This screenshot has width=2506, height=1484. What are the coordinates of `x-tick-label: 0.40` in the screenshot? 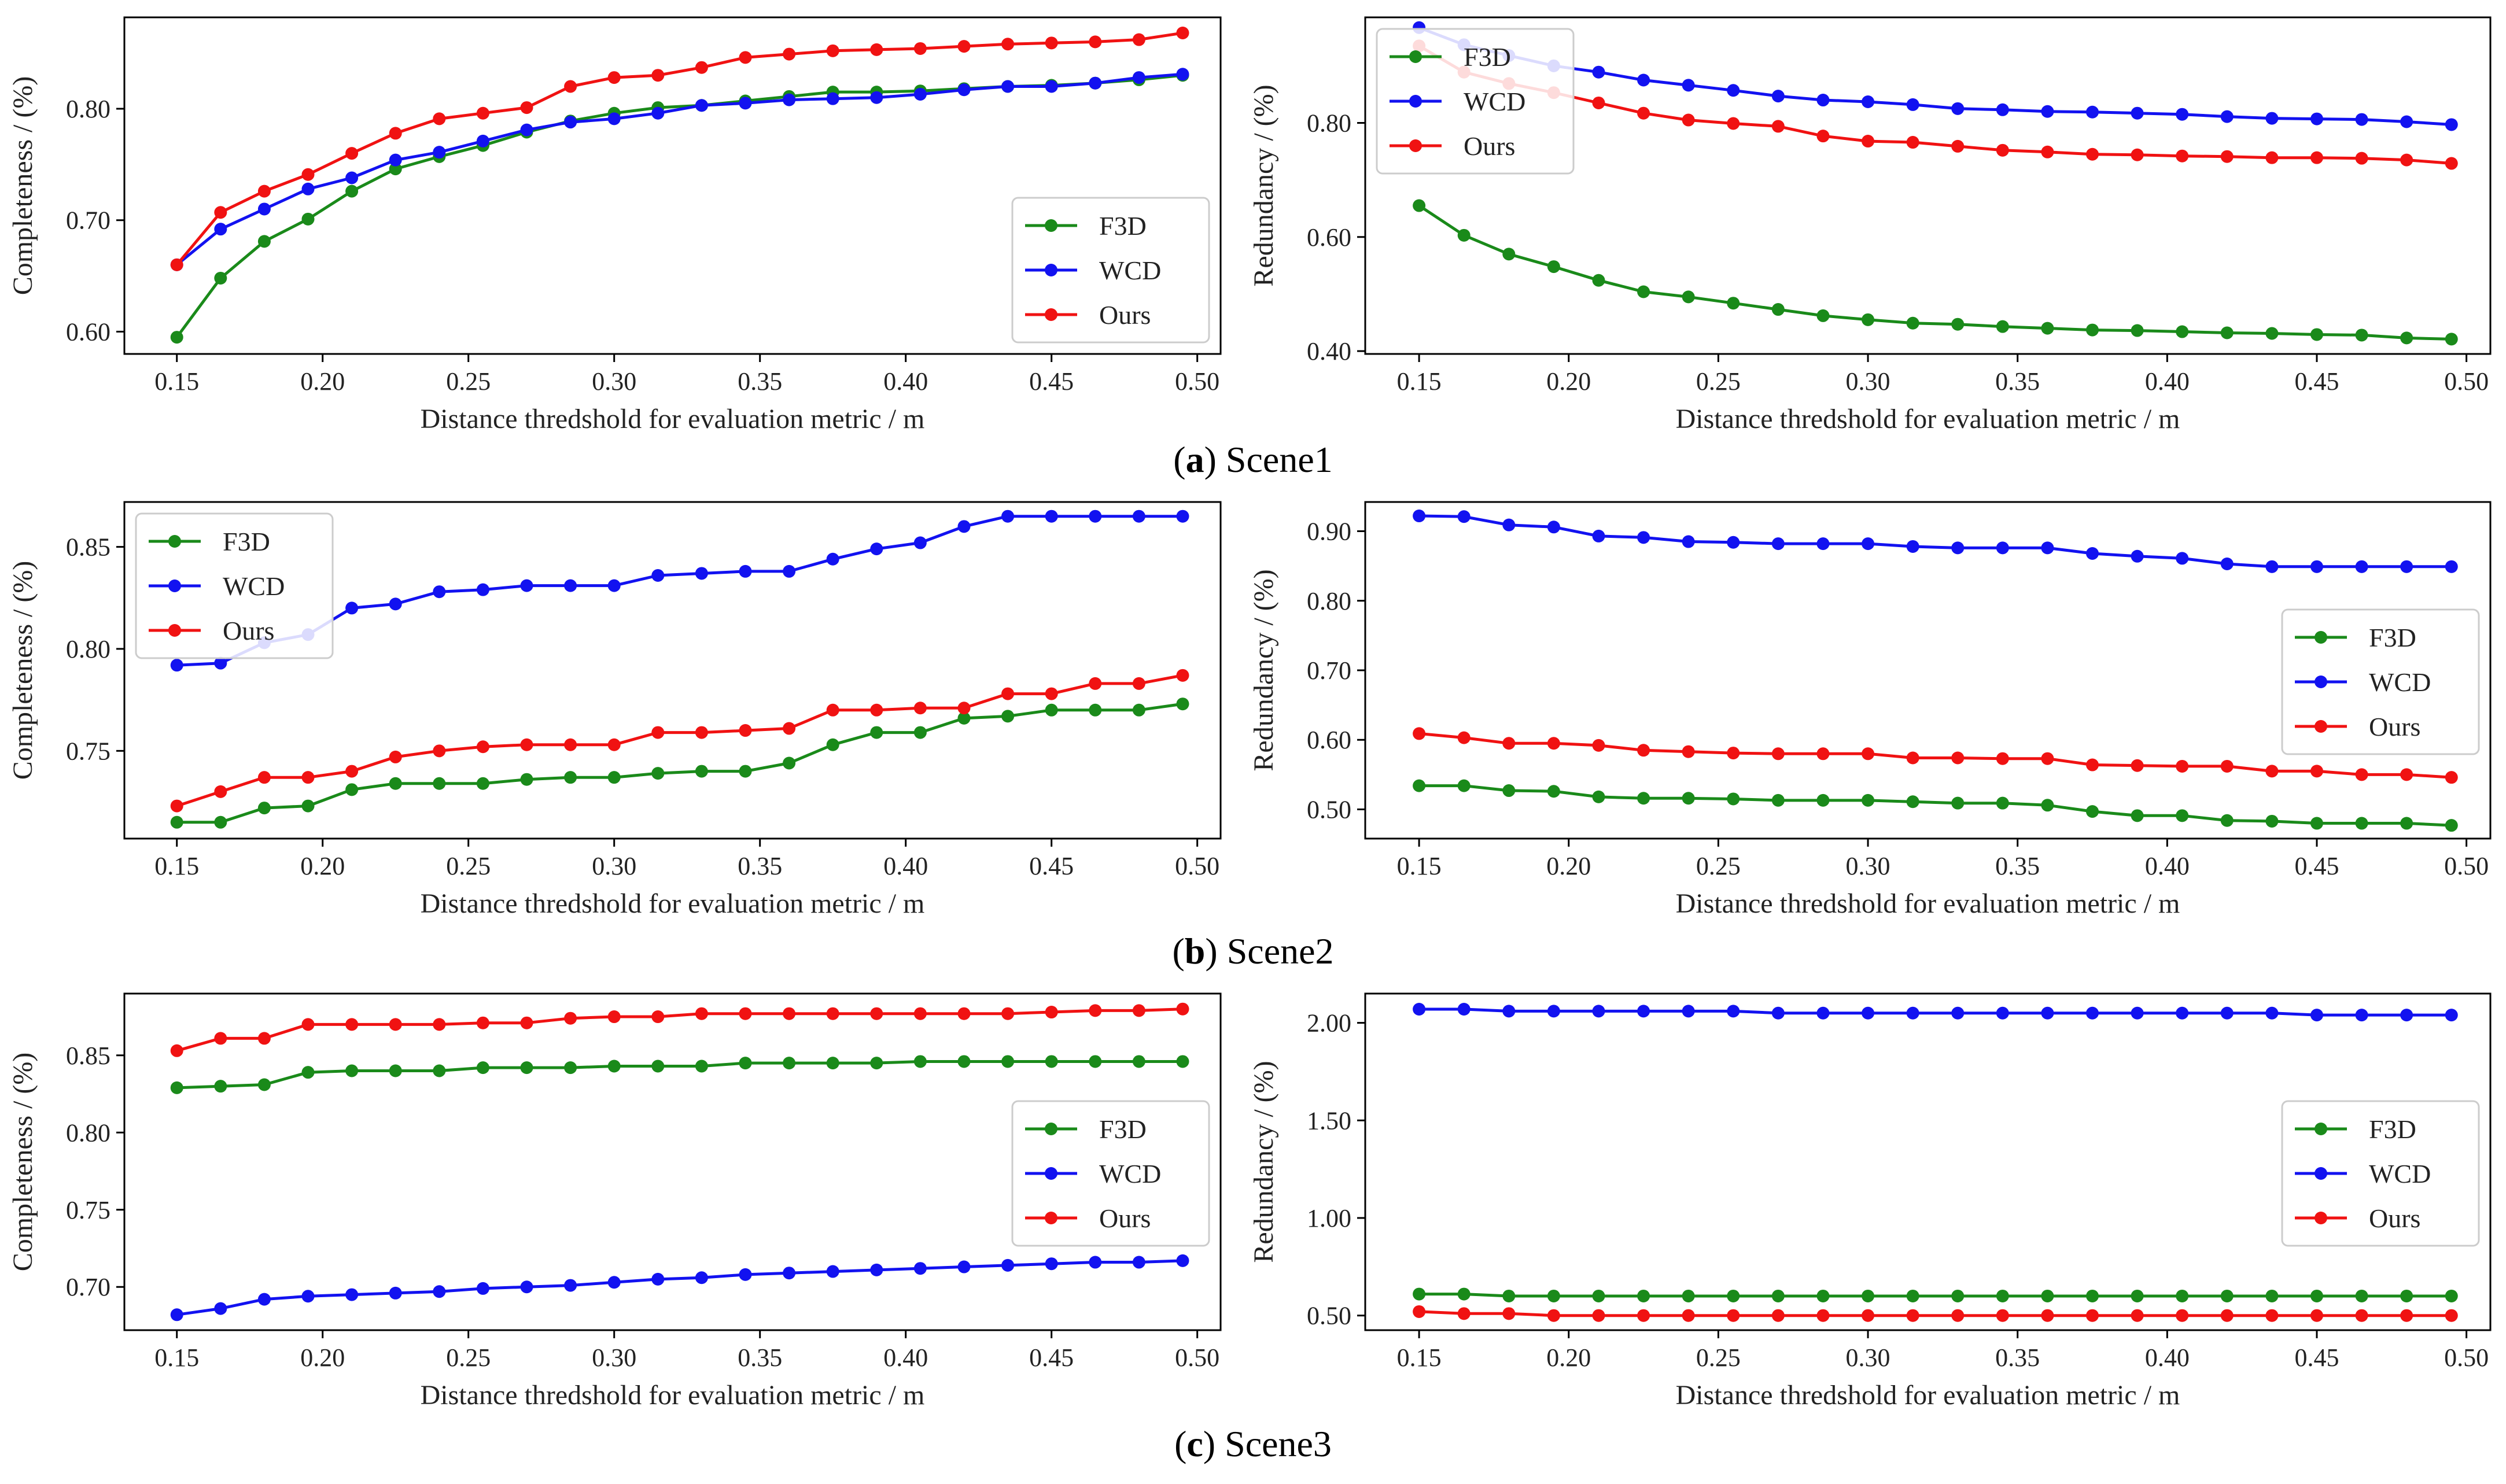 It's located at (2167, 382).